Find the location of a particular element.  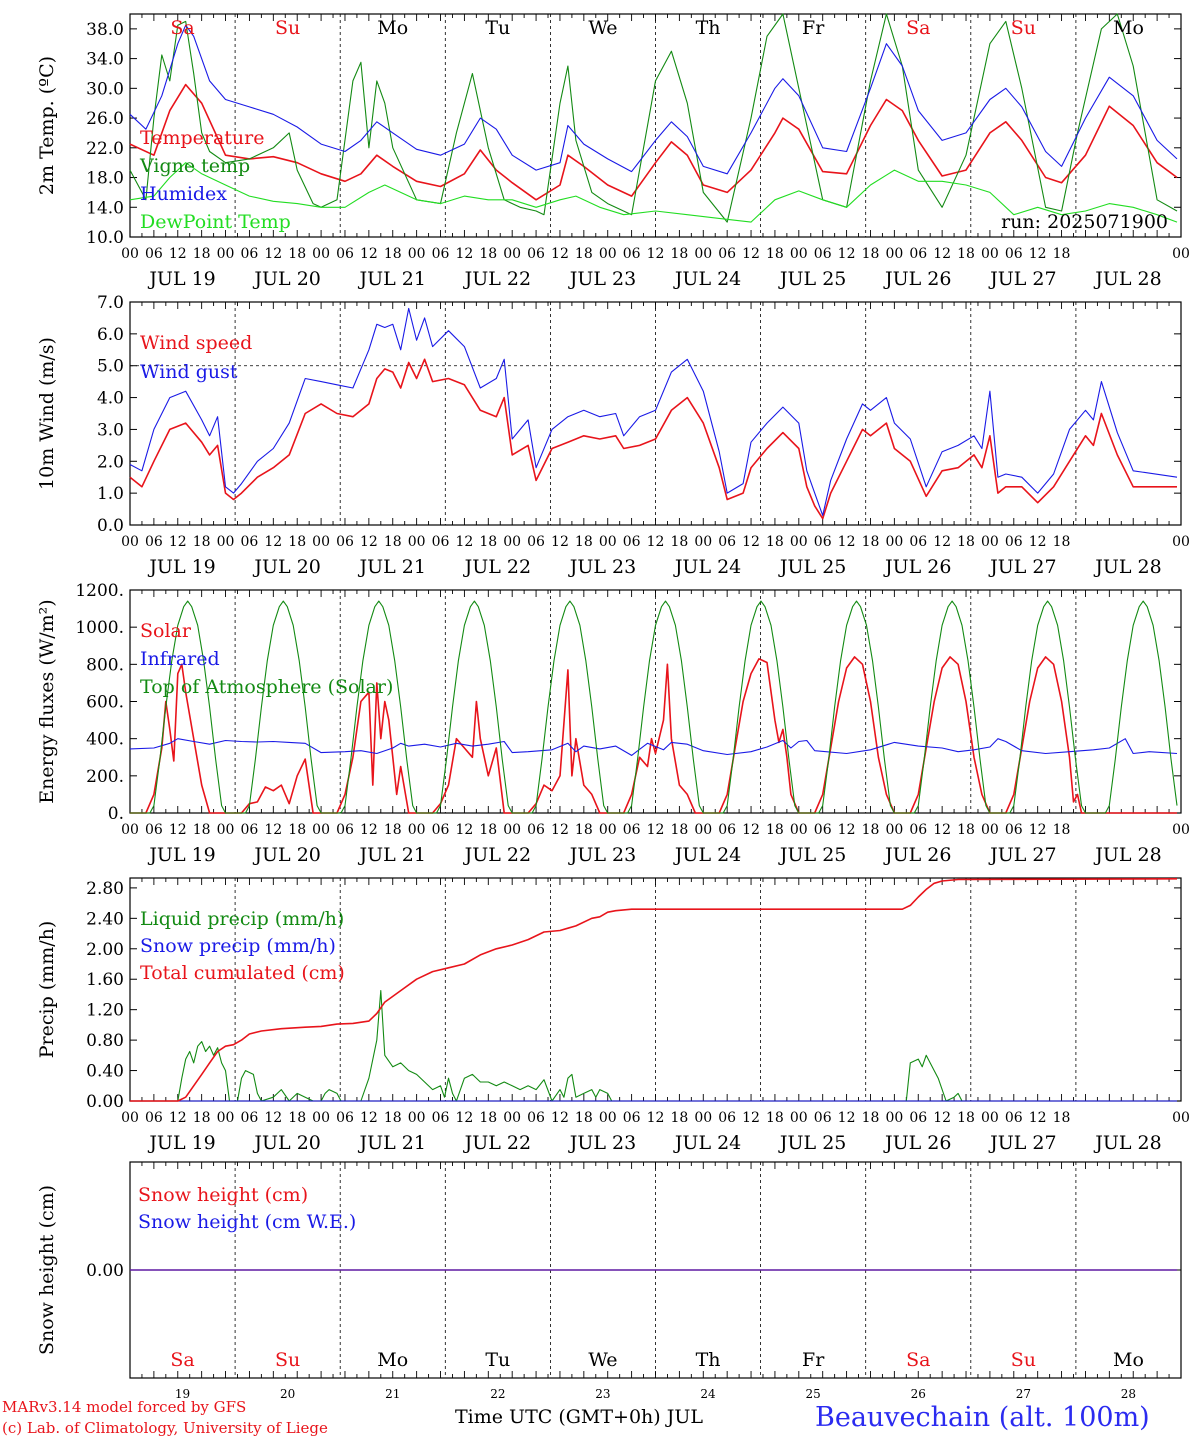

y-tick-label: 6.0 is located at coordinates (110, 335).